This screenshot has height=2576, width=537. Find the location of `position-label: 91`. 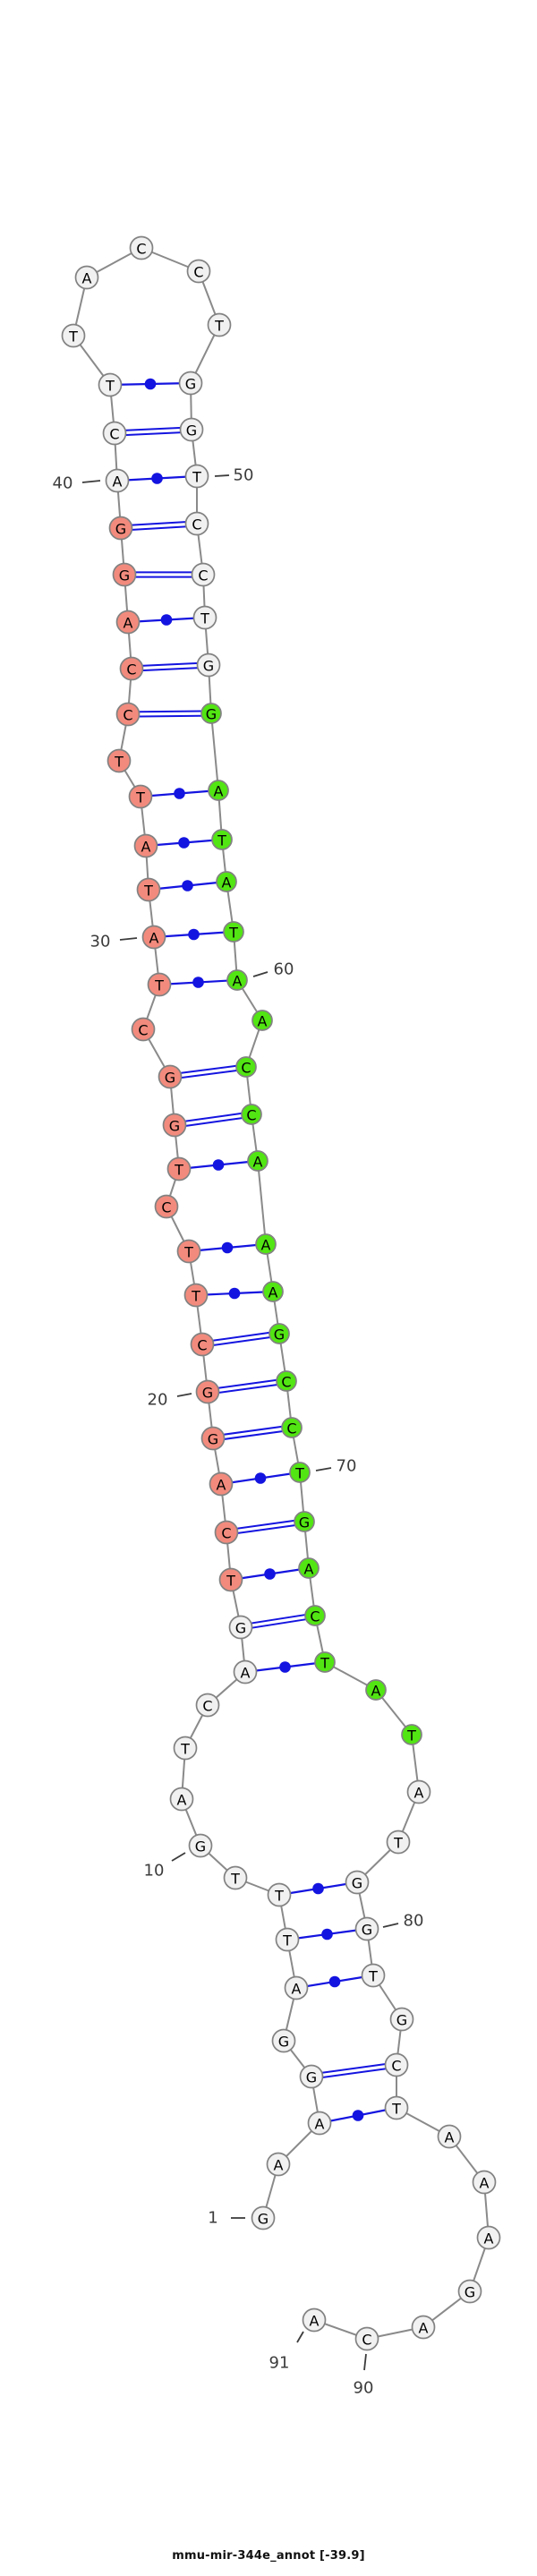

position-label: 91 is located at coordinates (279, 2363).